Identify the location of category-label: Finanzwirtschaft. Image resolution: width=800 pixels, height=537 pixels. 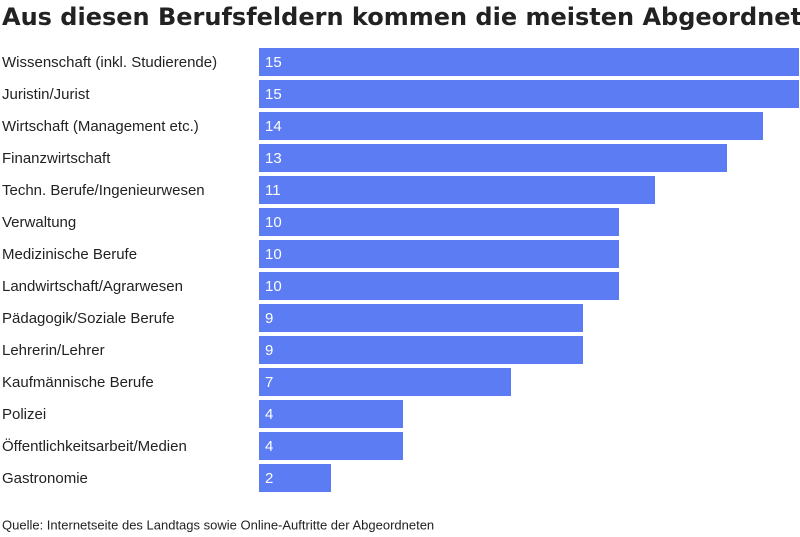
(56, 158).